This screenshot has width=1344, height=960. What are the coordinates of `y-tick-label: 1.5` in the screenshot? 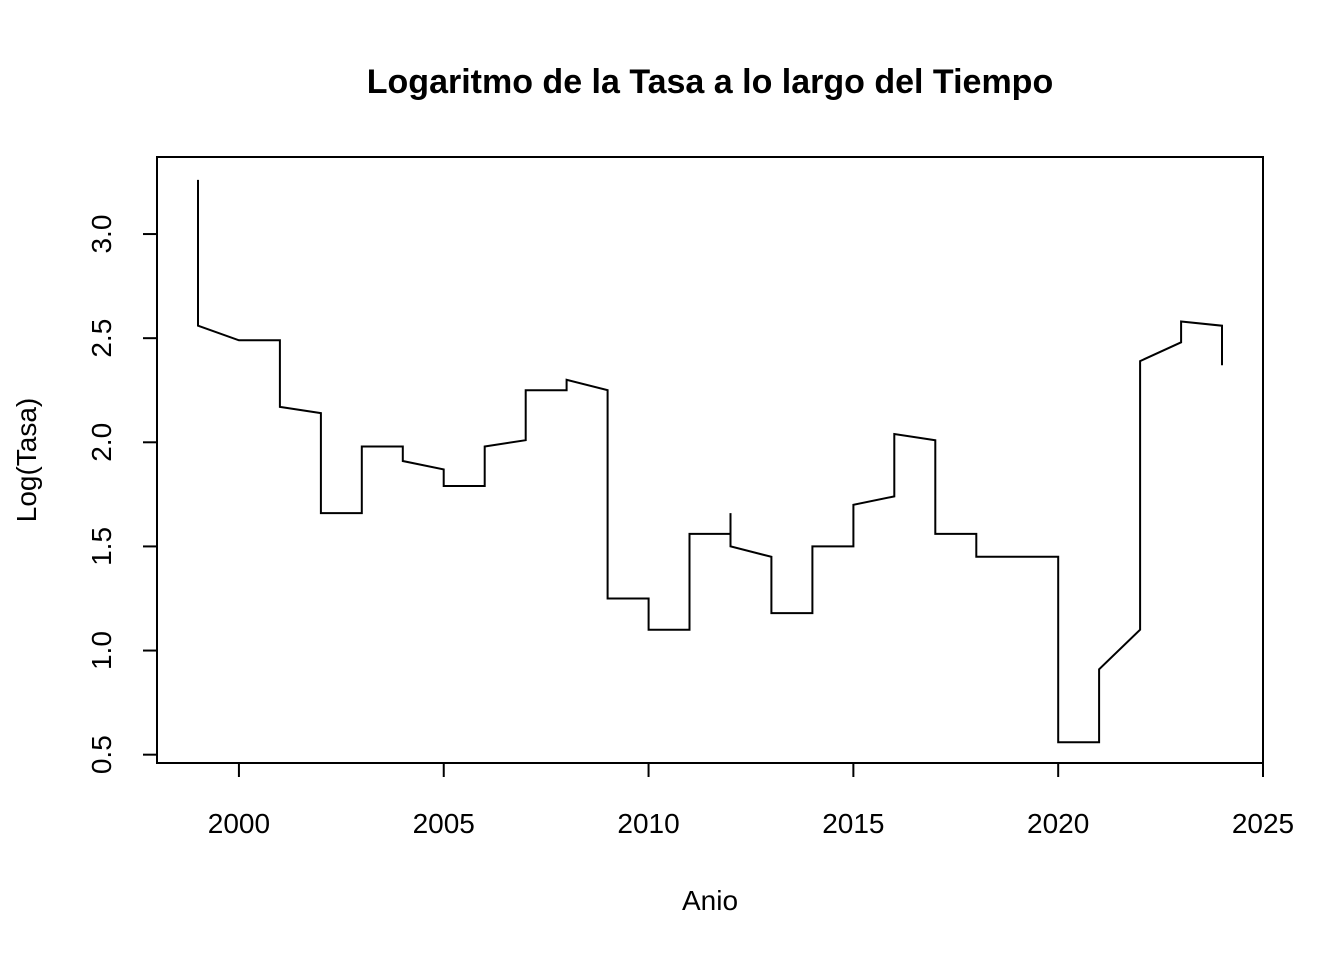 It's located at (101, 546).